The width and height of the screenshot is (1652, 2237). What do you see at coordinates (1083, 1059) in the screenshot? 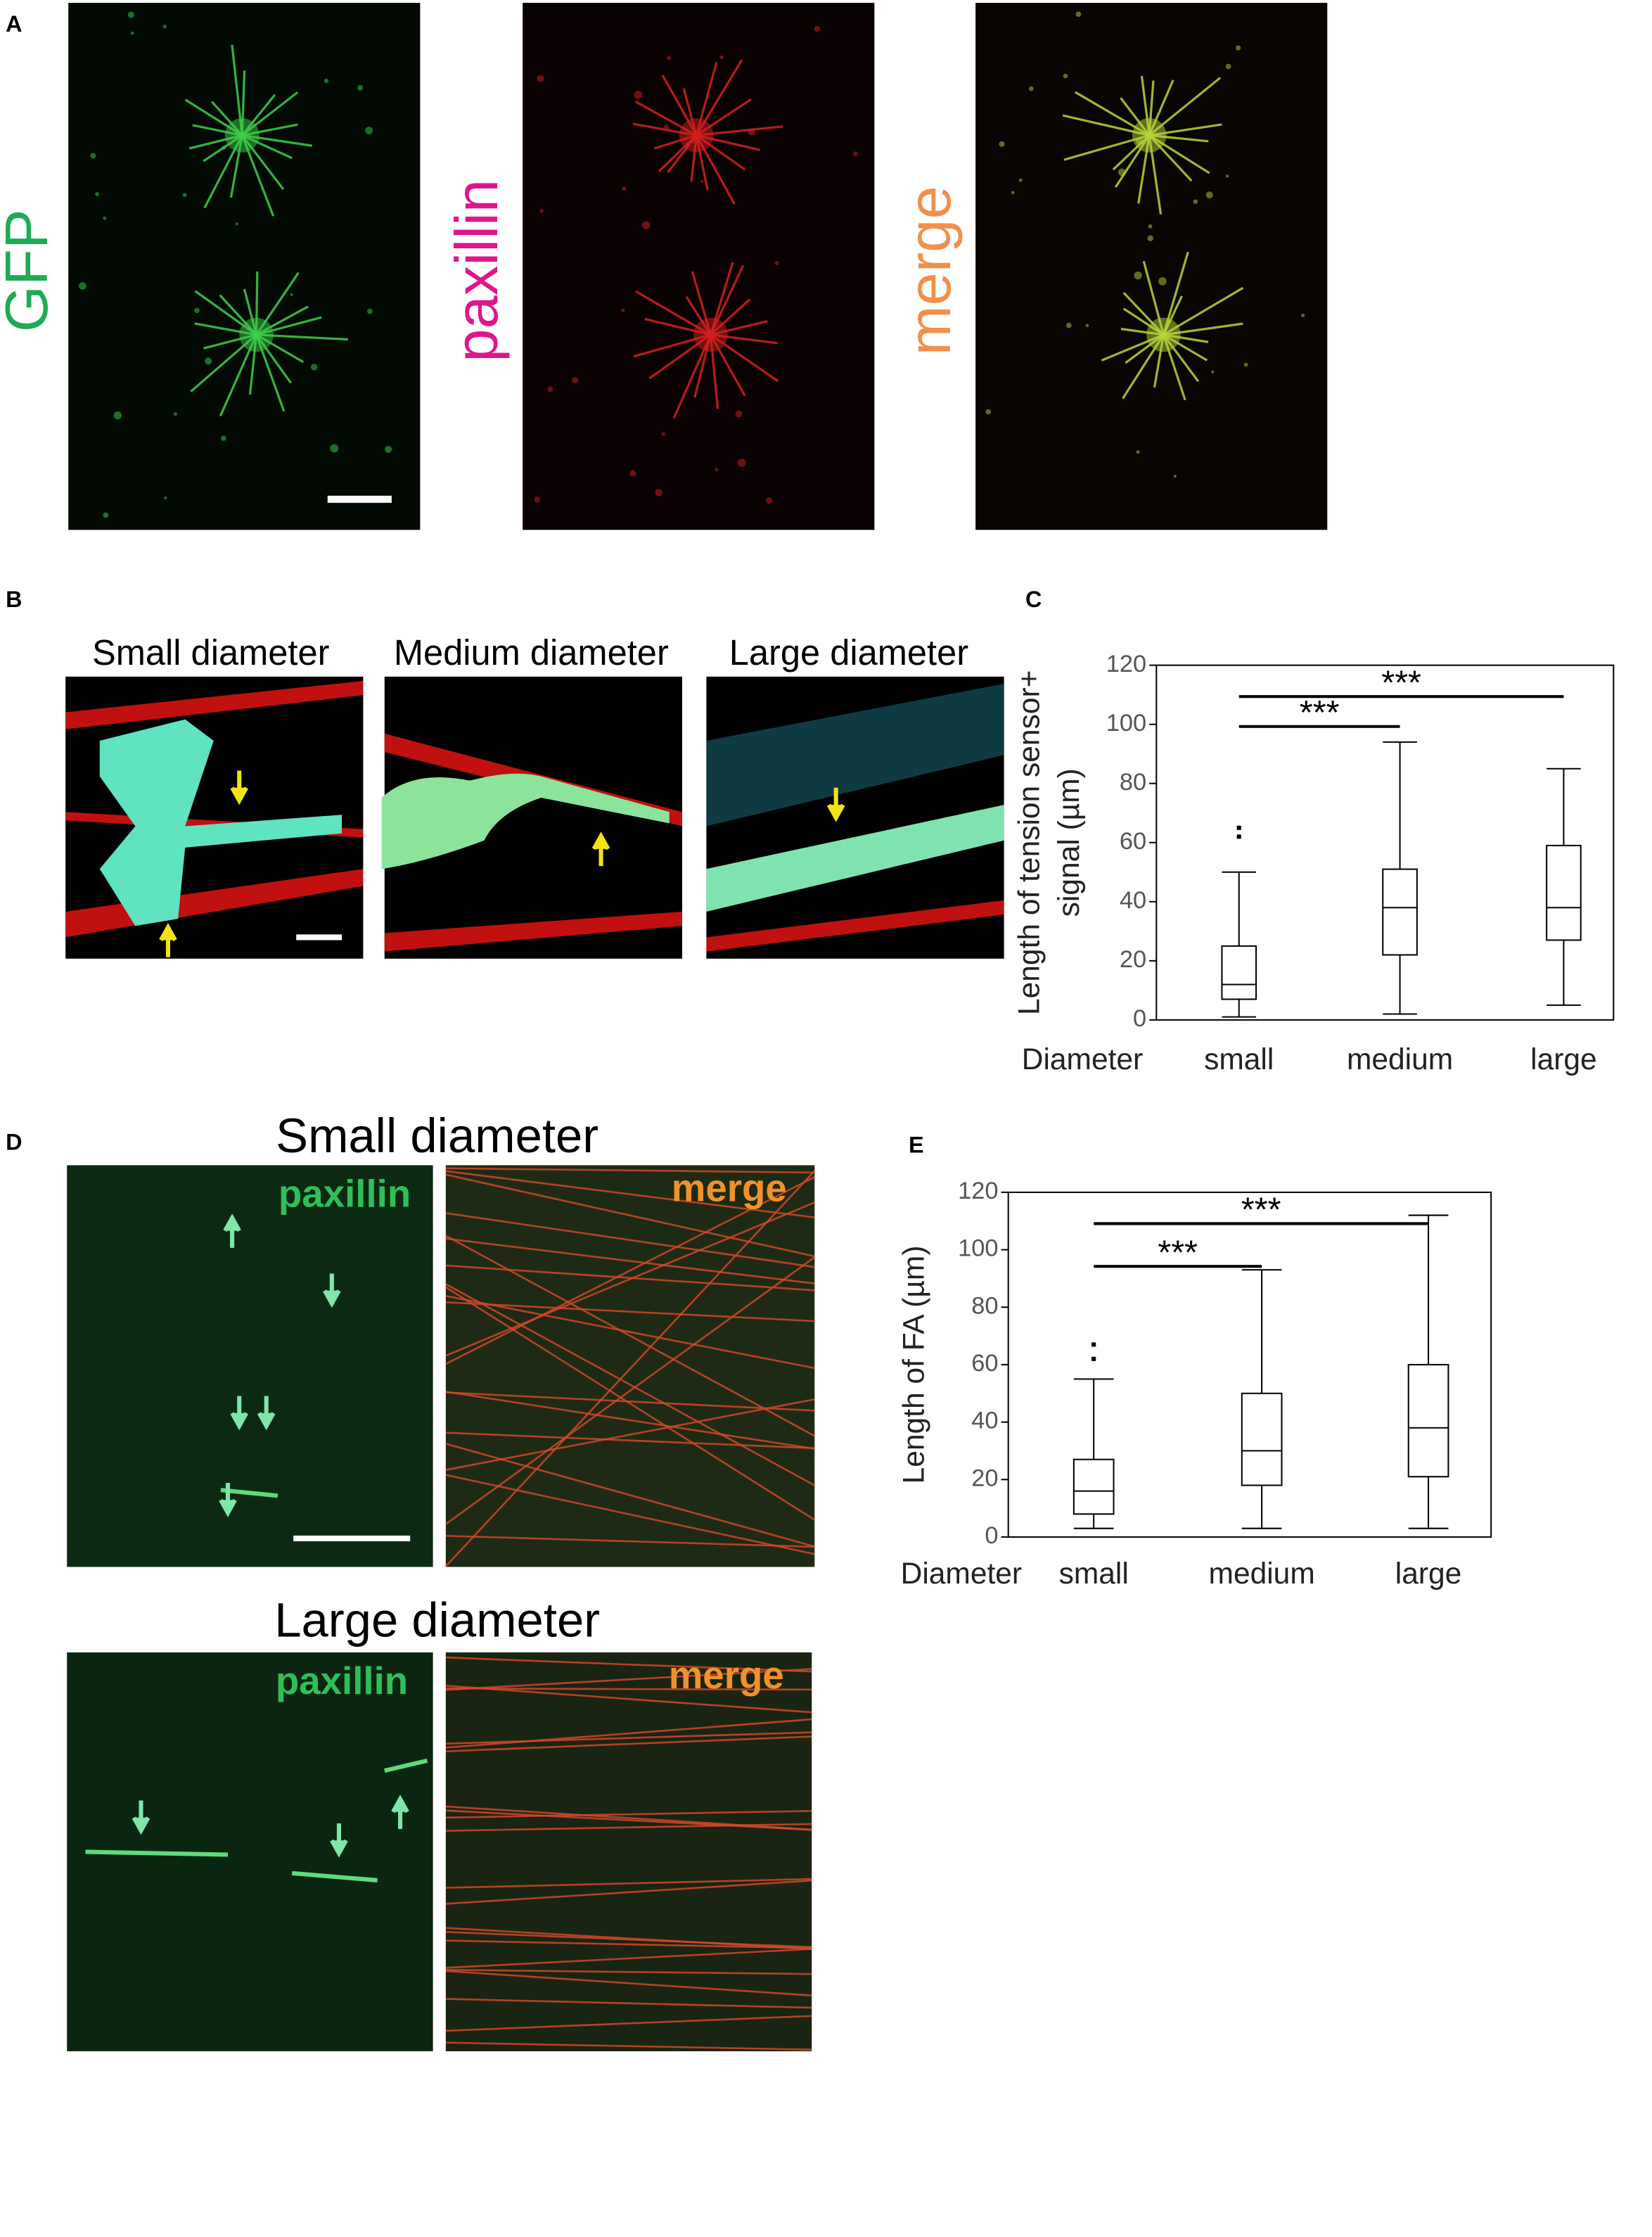
I see `x-axis-label: Diameter` at bounding box center [1083, 1059].